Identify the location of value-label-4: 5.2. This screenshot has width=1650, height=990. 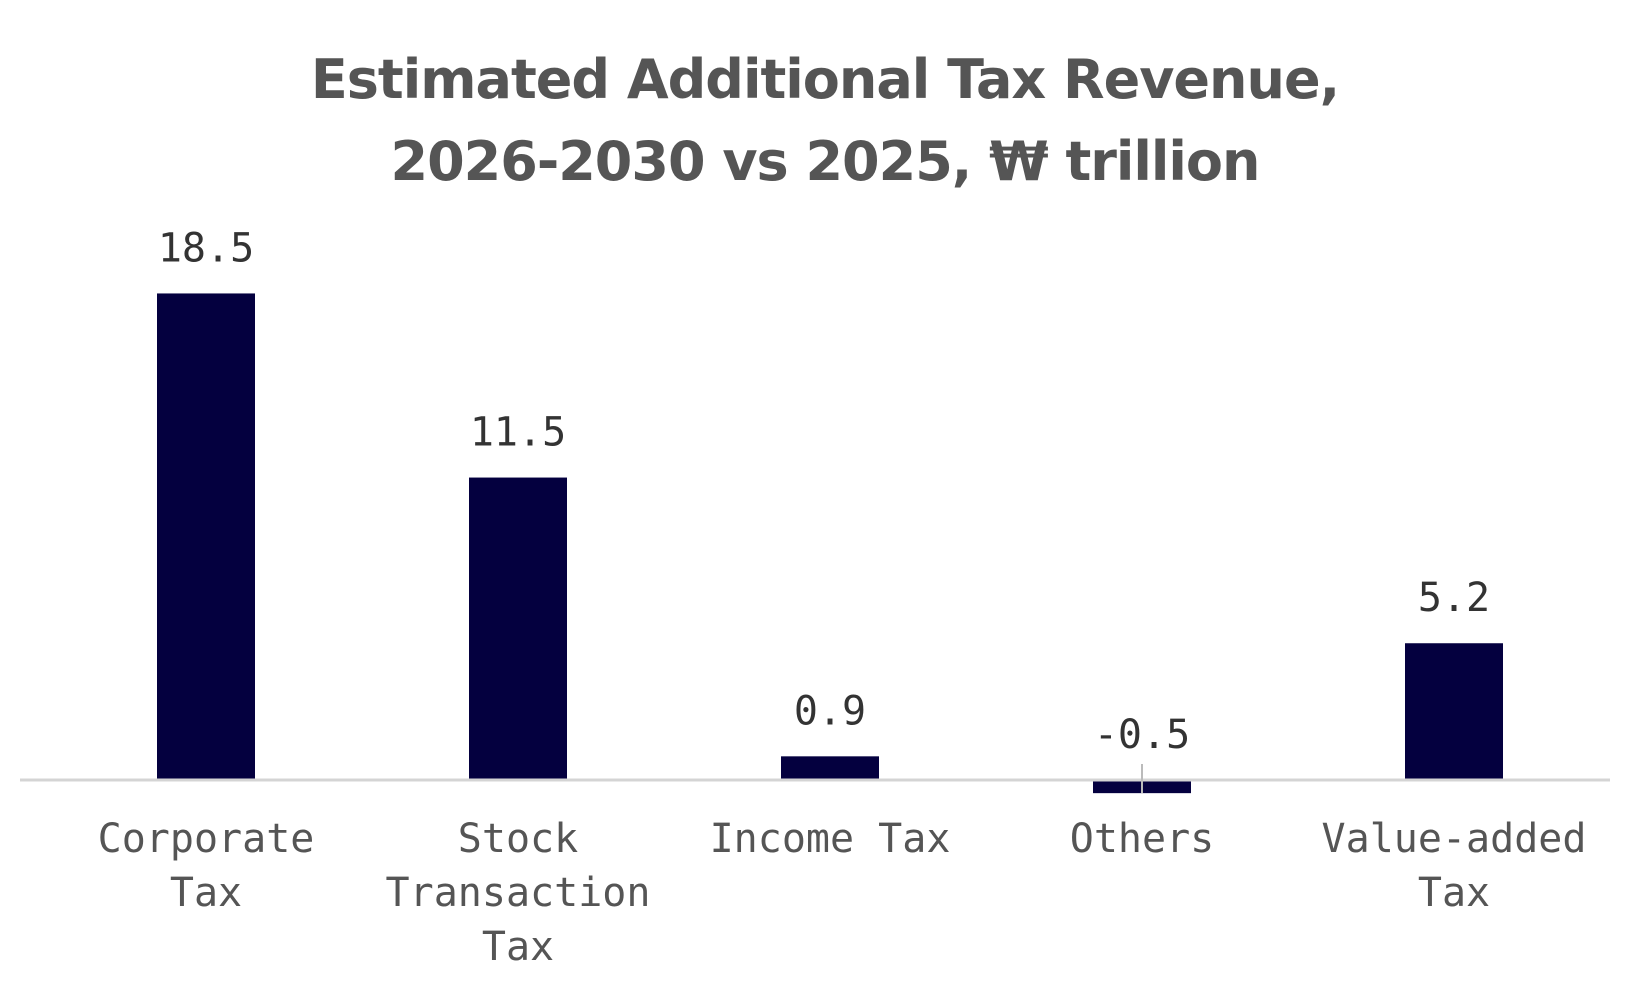
(1454, 598).